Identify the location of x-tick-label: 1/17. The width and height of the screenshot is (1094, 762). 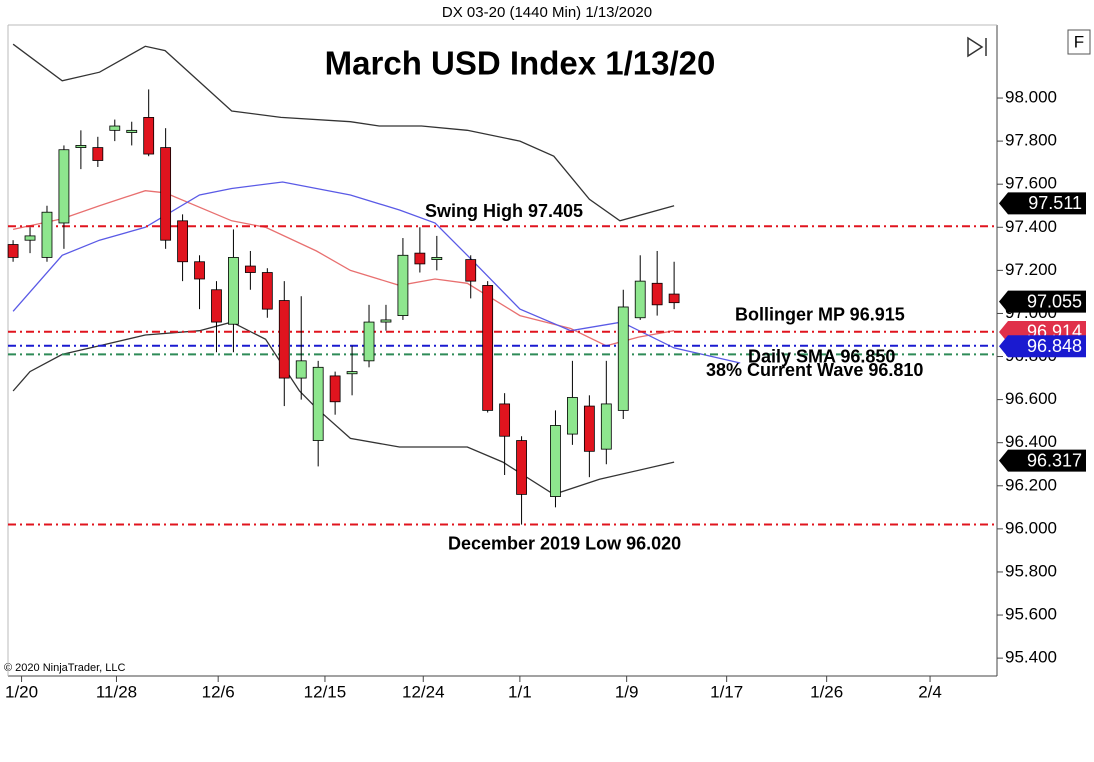
(726, 691).